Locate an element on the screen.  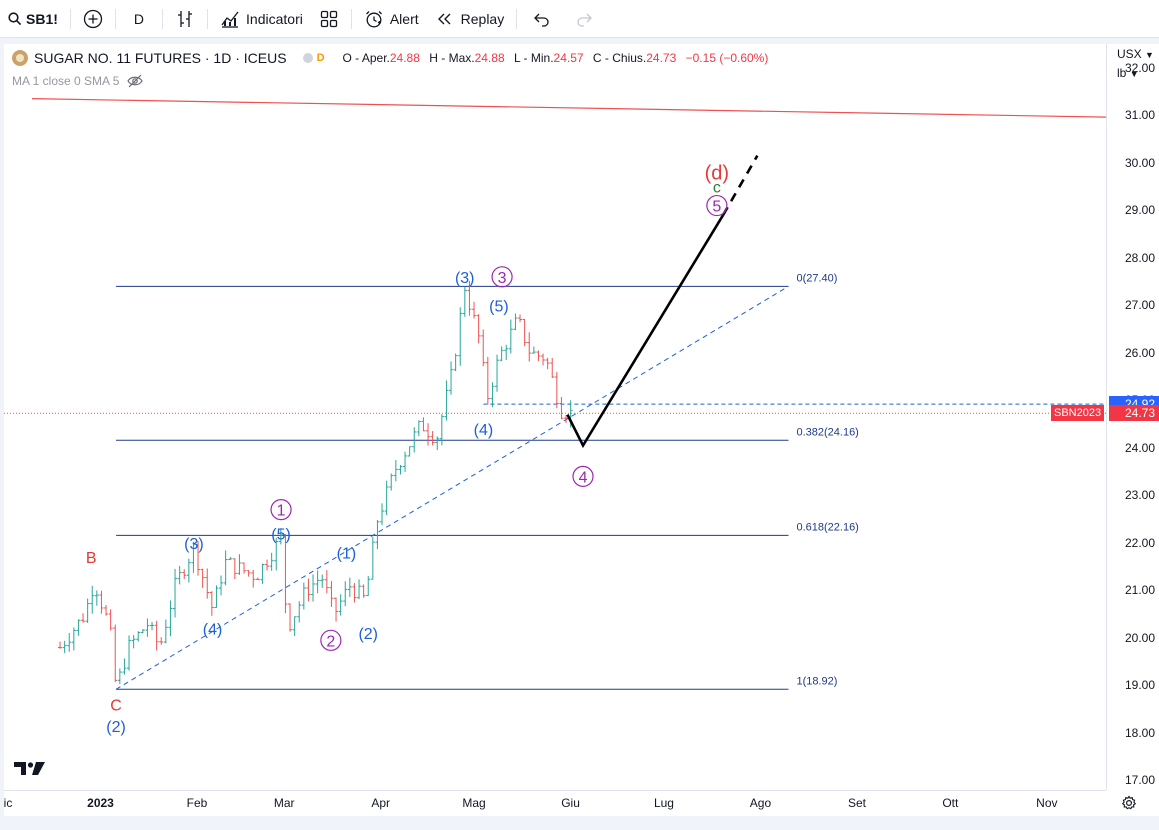
currency-label: USX is located at coordinates (1129, 54).